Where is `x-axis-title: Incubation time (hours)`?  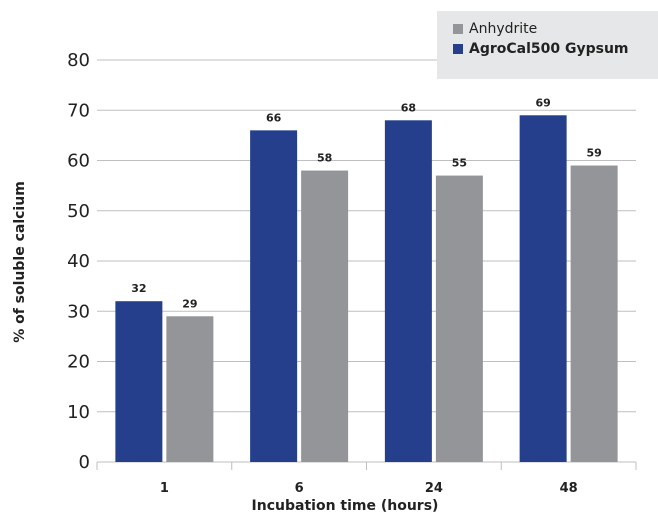 x-axis-title: Incubation time (hours) is located at coordinates (345, 506).